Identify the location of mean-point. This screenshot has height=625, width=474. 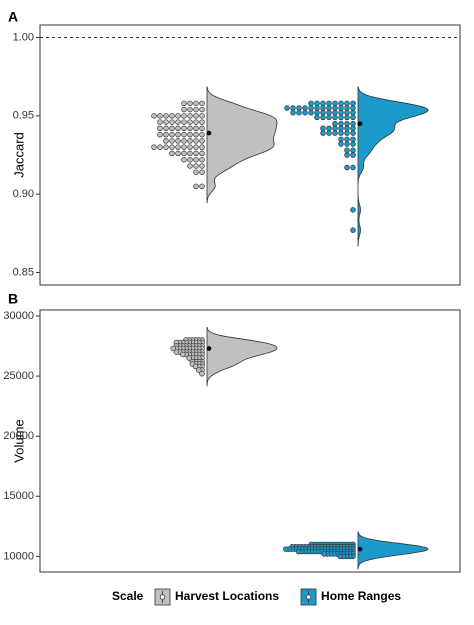
(360, 549).